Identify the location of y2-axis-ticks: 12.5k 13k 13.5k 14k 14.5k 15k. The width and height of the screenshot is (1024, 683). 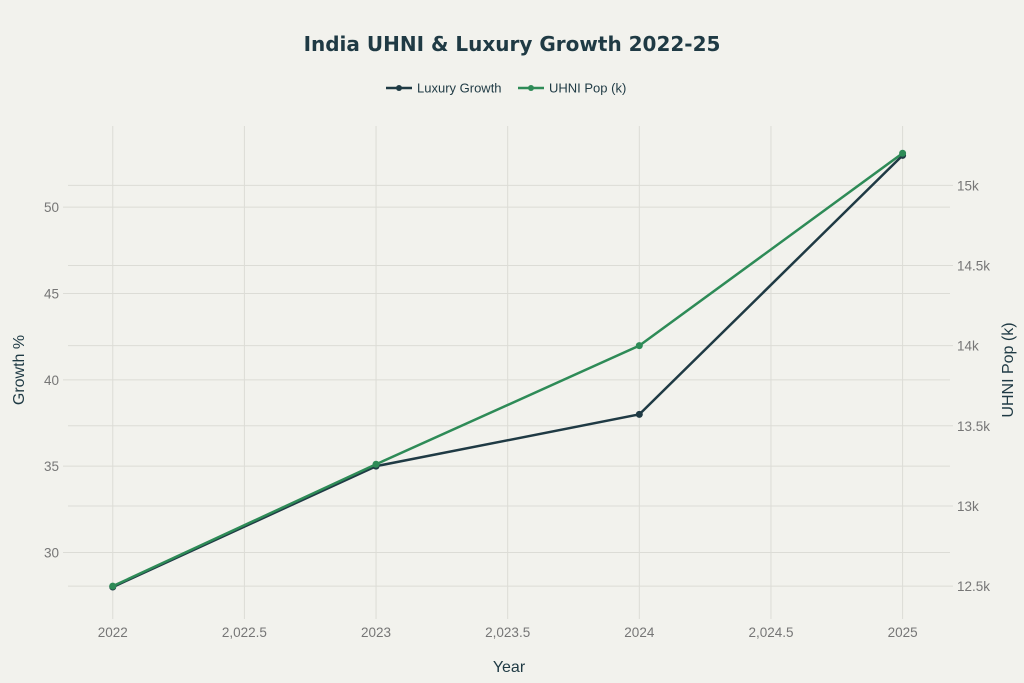
(973, 386).